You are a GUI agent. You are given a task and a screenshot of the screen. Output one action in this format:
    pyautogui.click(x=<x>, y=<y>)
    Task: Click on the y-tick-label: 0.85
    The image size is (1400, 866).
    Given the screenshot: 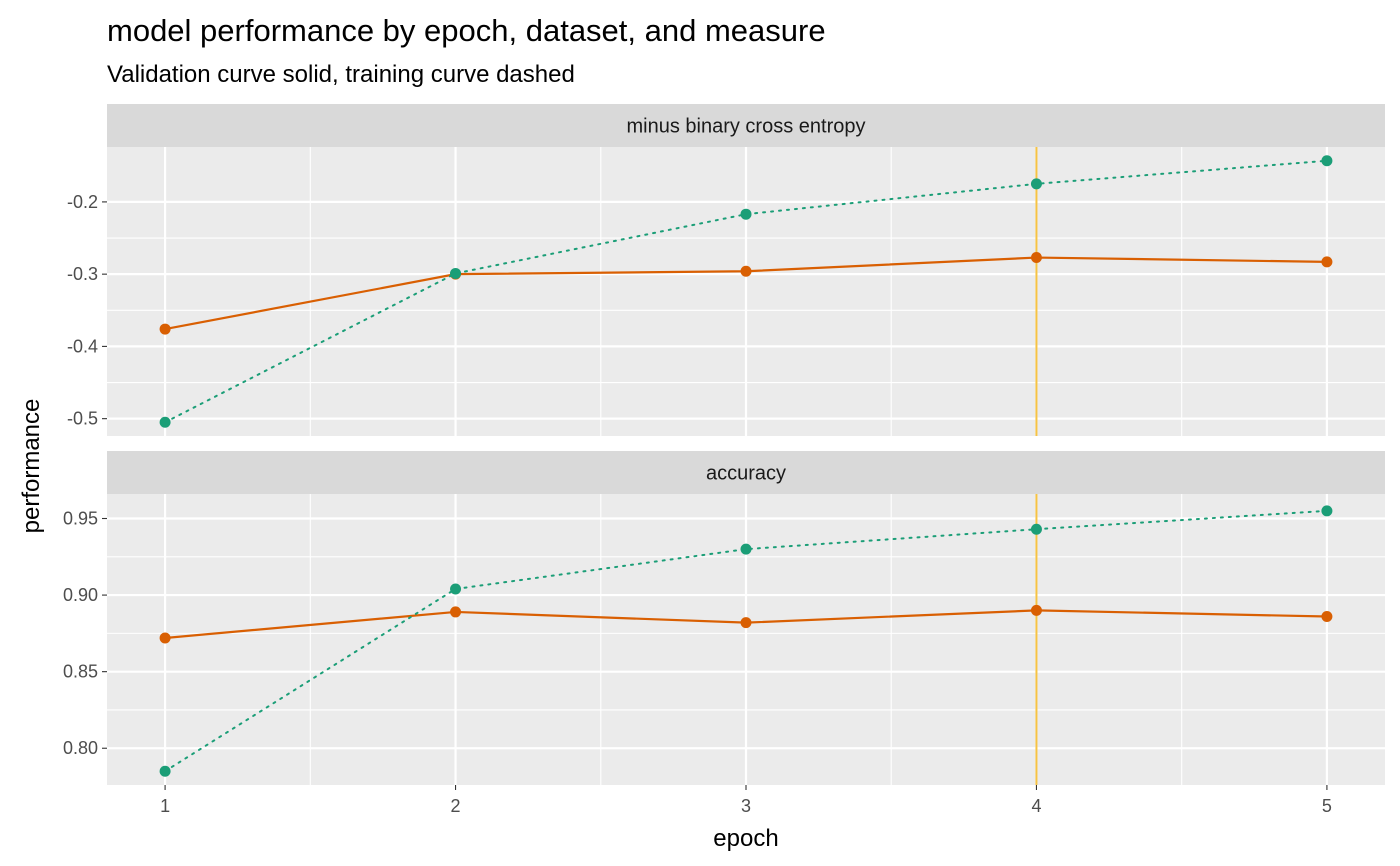 What is the action you would take?
    pyautogui.click(x=80, y=672)
    